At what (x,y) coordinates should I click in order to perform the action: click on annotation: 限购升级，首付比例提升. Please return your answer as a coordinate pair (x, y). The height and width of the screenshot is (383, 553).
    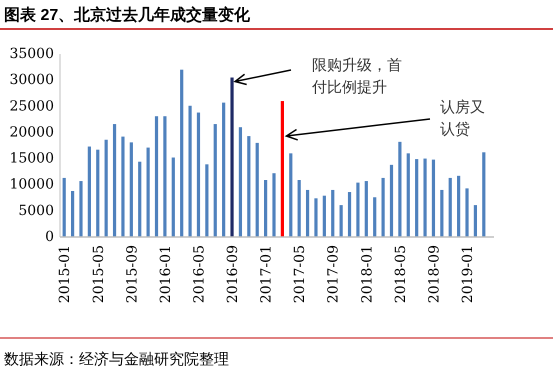
    Looking at the image, I should click on (356, 76).